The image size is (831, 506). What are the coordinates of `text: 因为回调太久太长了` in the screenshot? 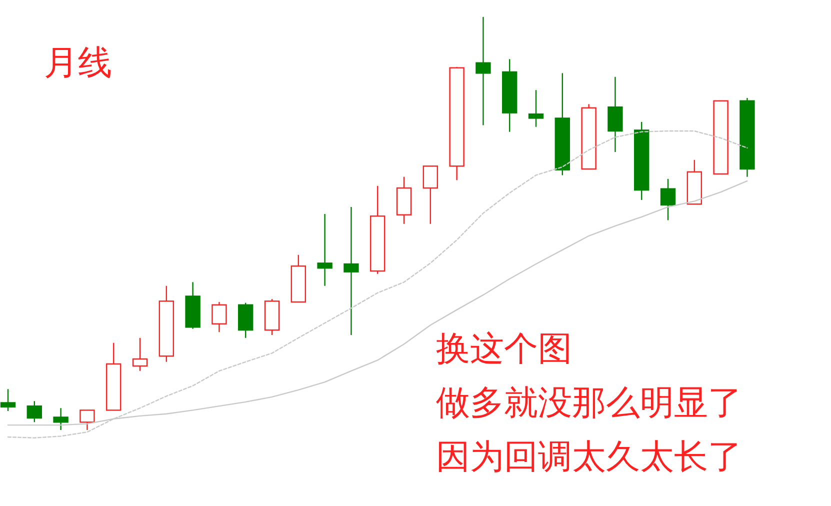 It's located at (589, 457).